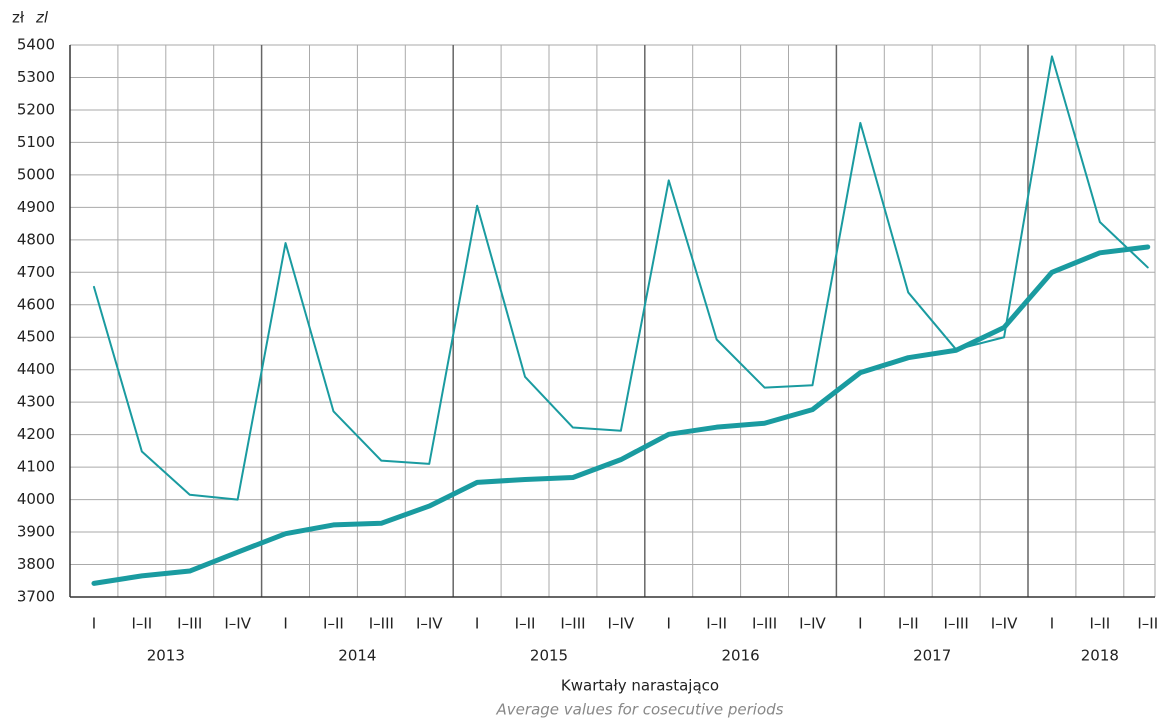  Describe the element at coordinates (36, 207) in the screenshot. I see `y-tick-label: 4900` at that location.